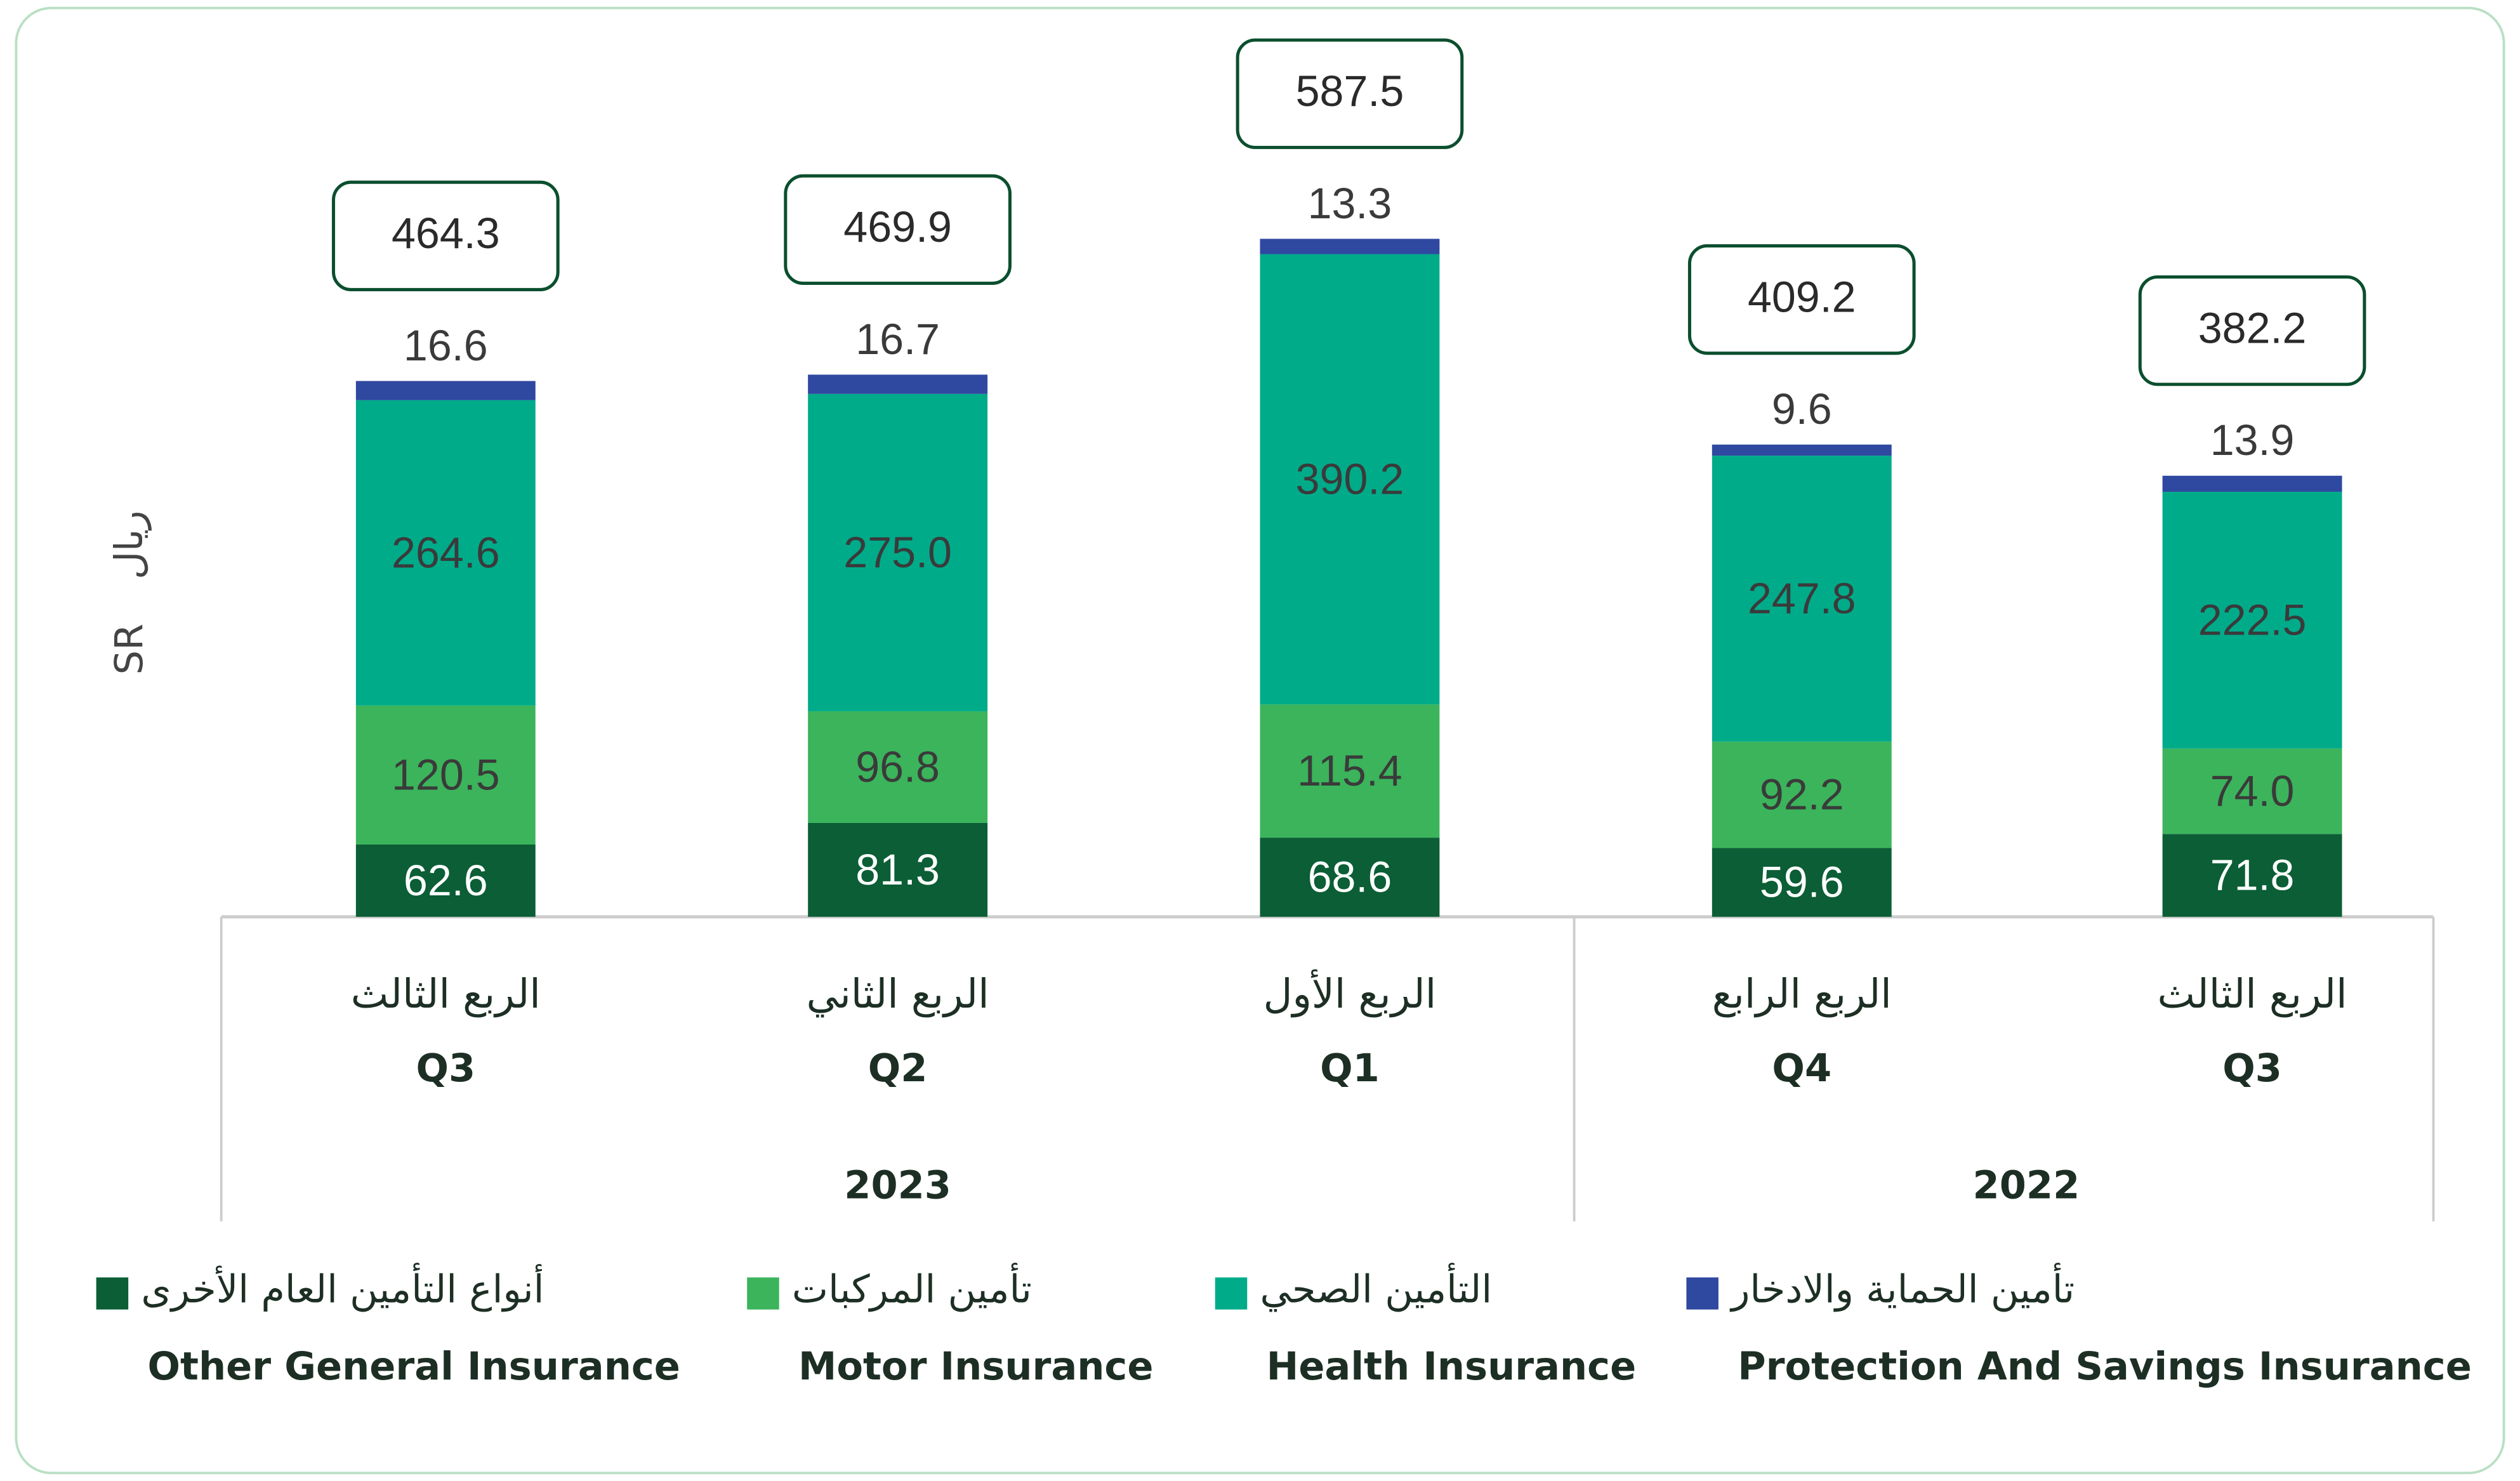 This screenshot has width=2520, height=1481. What do you see at coordinates (129, 546) in the screenshot?
I see `y-axis-label: ريال` at bounding box center [129, 546].